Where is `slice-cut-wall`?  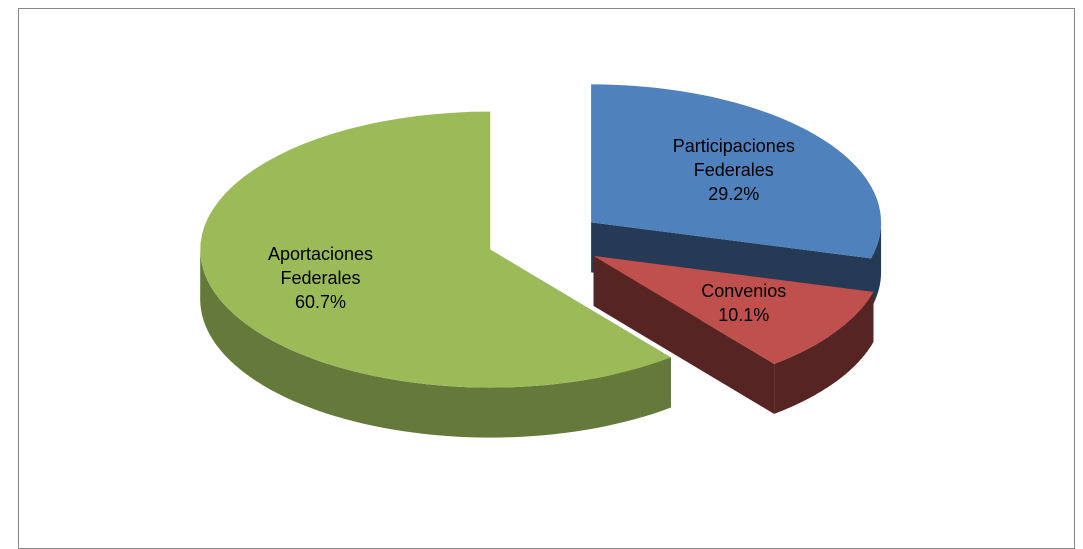 slice-cut-wall is located at coordinates (684, 334).